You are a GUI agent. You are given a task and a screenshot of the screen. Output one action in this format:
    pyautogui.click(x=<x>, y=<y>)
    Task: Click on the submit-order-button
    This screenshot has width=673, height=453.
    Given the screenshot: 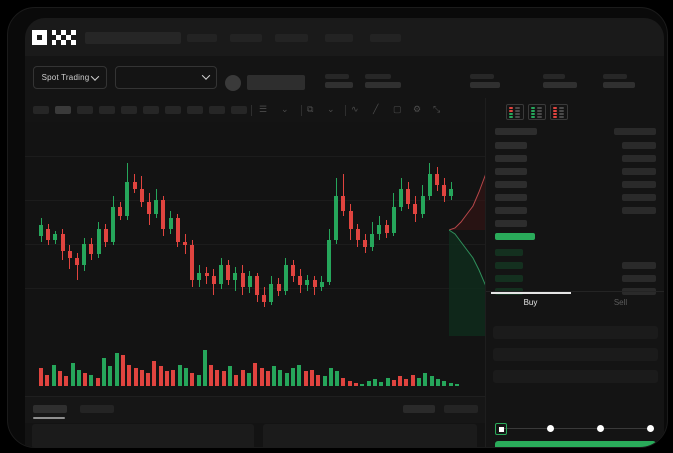 What is the action you would take?
    pyautogui.click(x=575, y=444)
    